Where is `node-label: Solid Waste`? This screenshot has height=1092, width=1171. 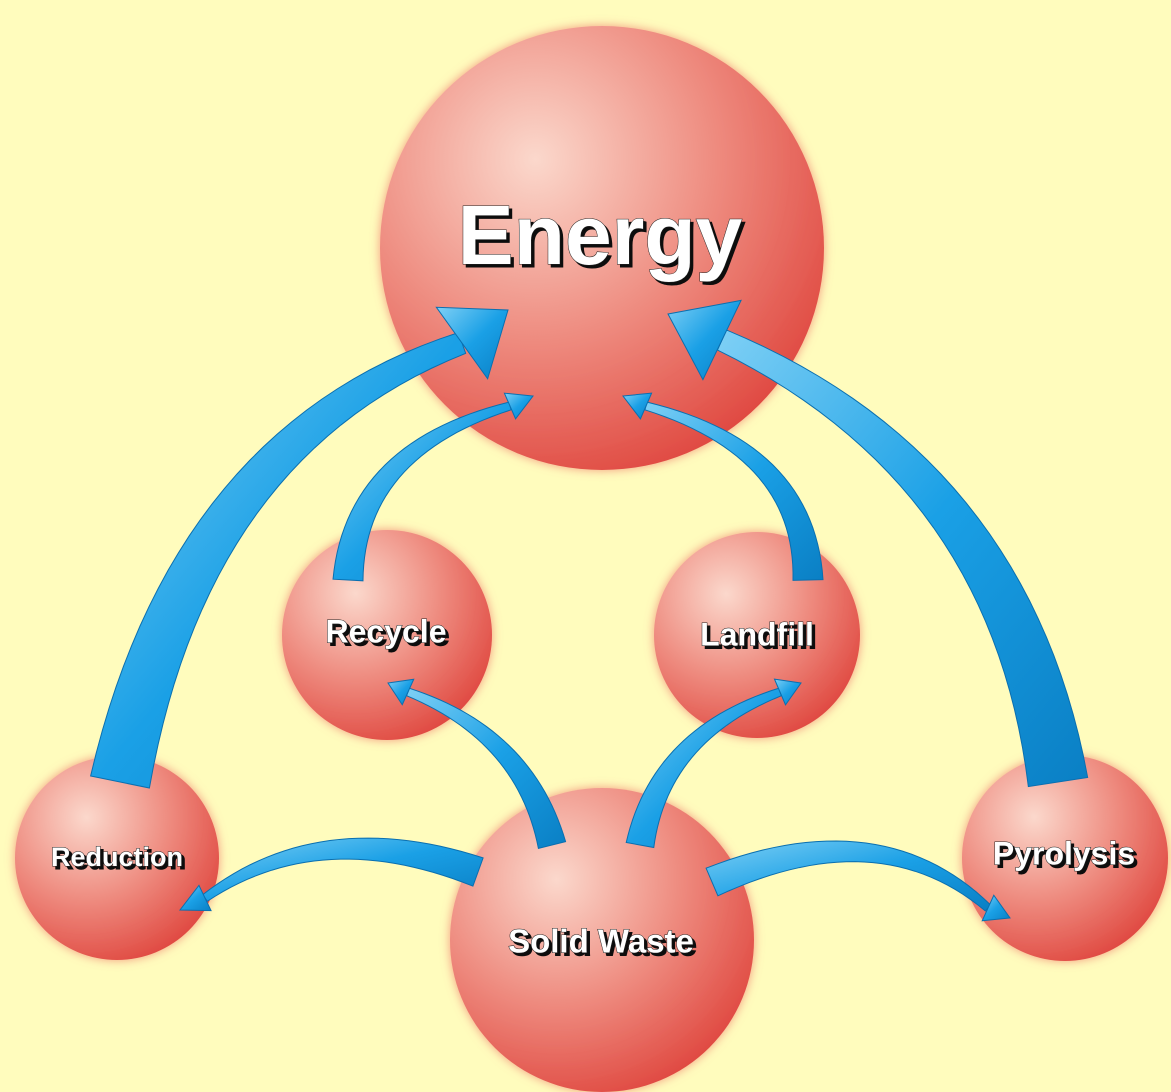 node-label: Solid Waste is located at coordinates (601, 941).